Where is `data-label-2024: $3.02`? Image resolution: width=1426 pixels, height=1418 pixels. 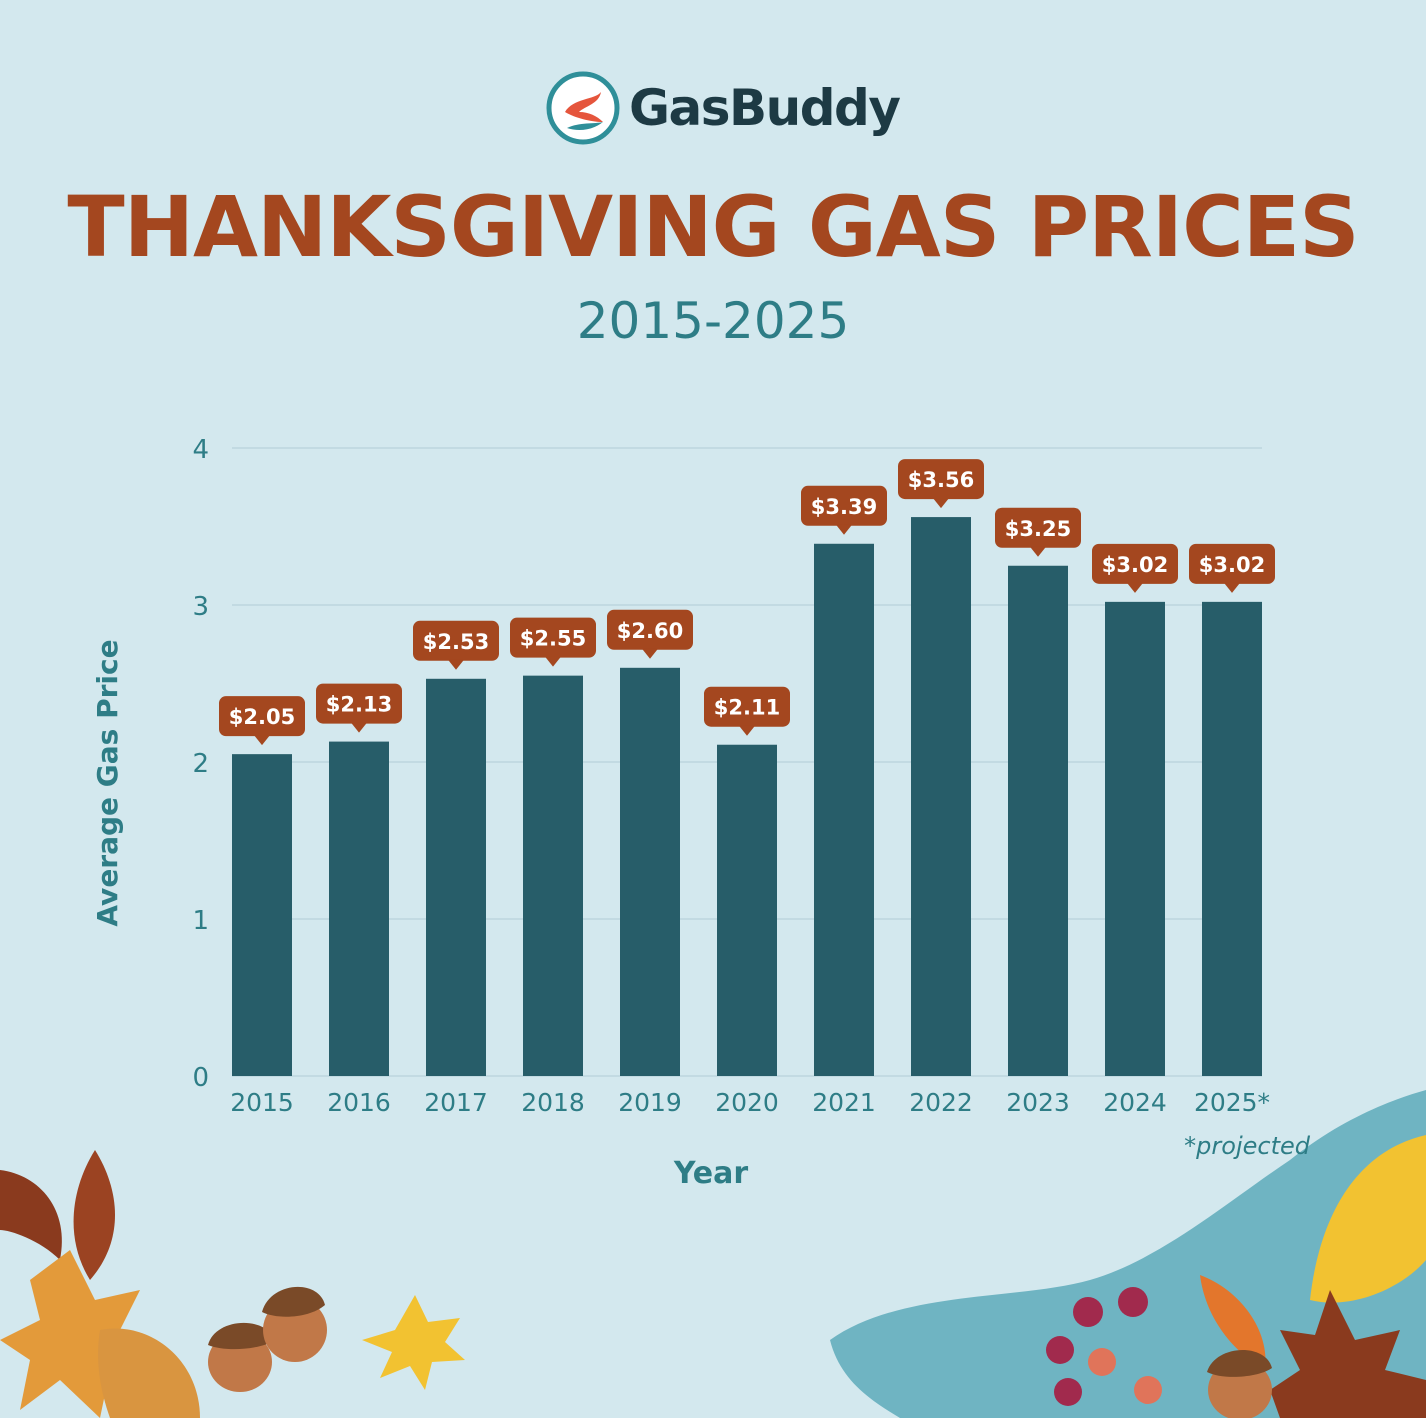 data-label-2024: $3.02 is located at coordinates (1135, 568).